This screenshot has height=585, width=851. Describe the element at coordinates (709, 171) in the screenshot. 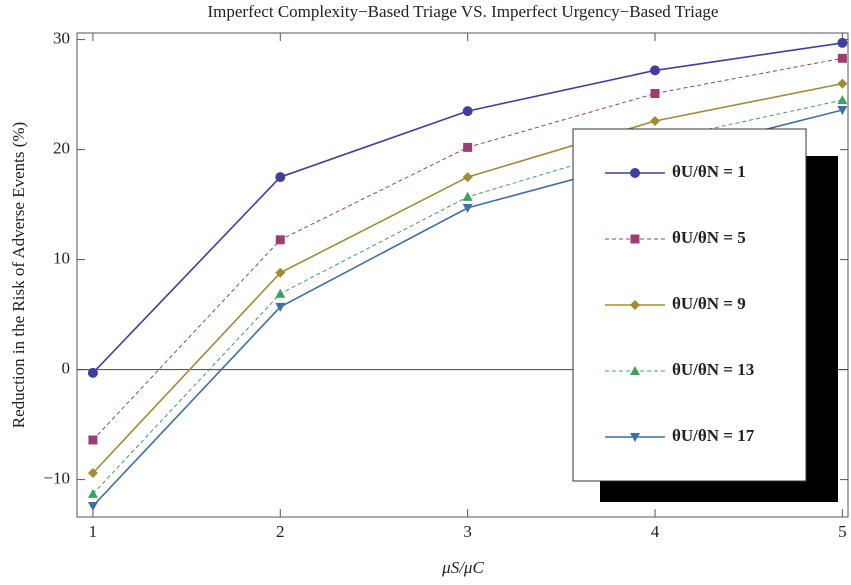

I see `legend-label: θU/θN = 1` at that location.